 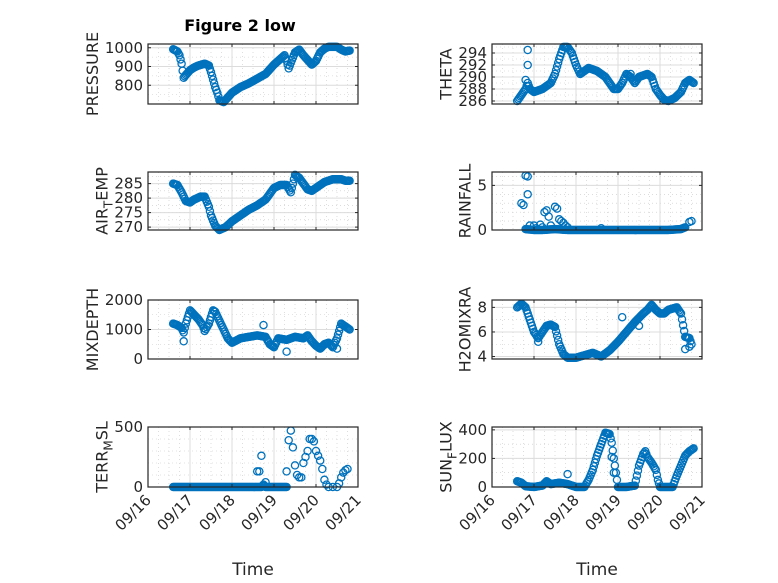 I want to click on y-tick-label: 4, so click(x=482, y=357).